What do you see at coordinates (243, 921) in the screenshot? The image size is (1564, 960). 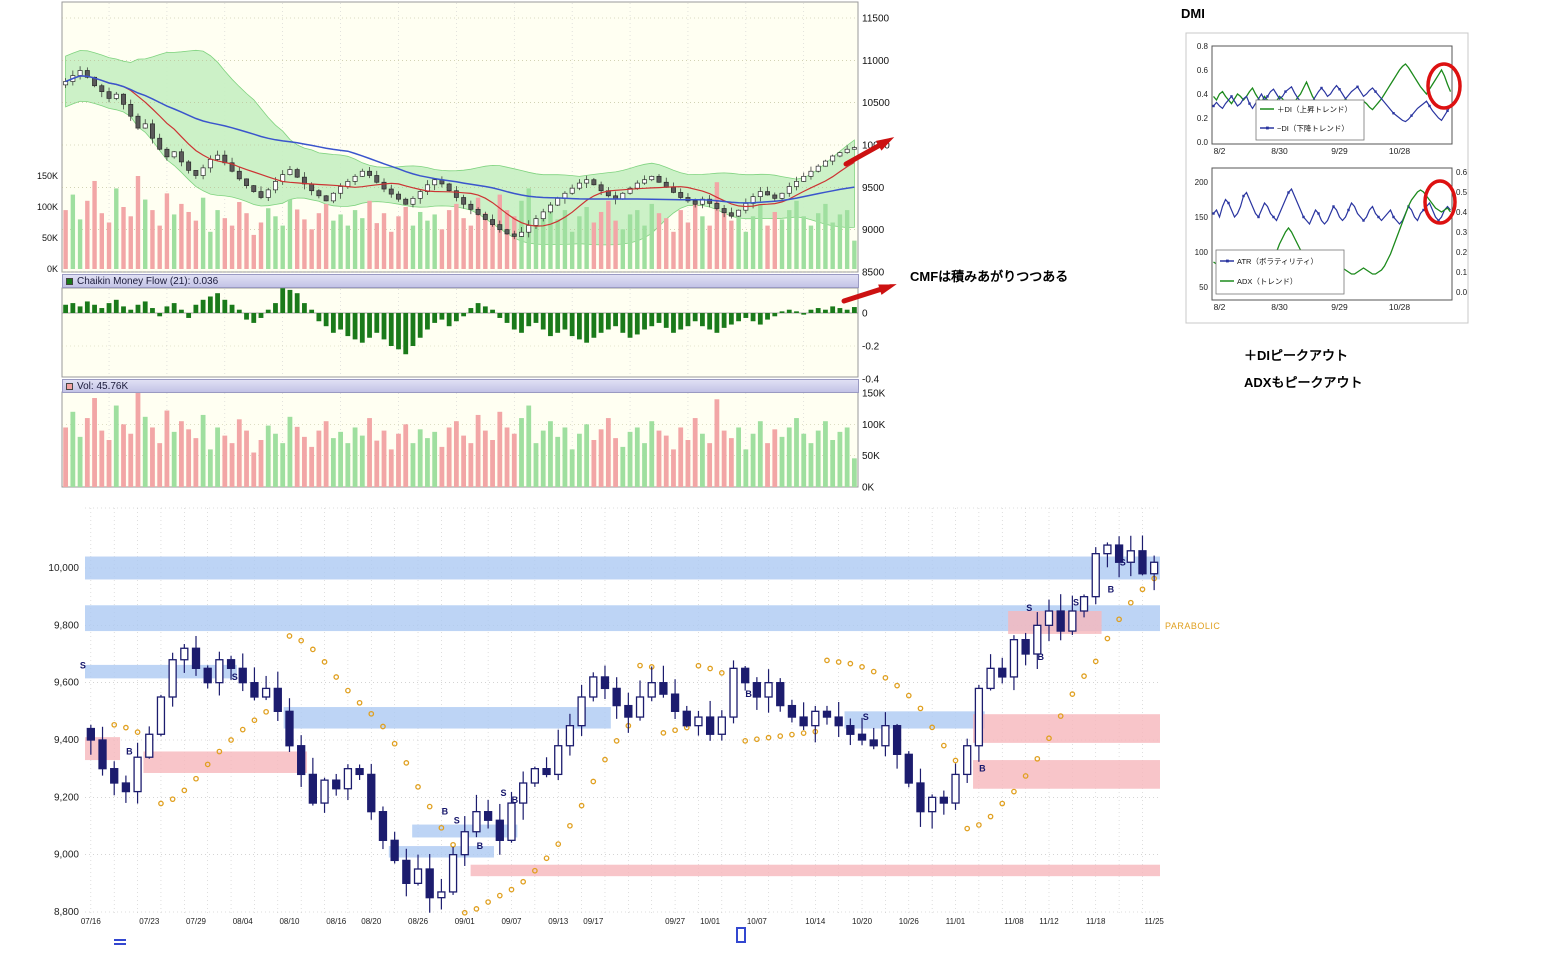 I see `svg-text: 08/04` at bounding box center [243, 921].